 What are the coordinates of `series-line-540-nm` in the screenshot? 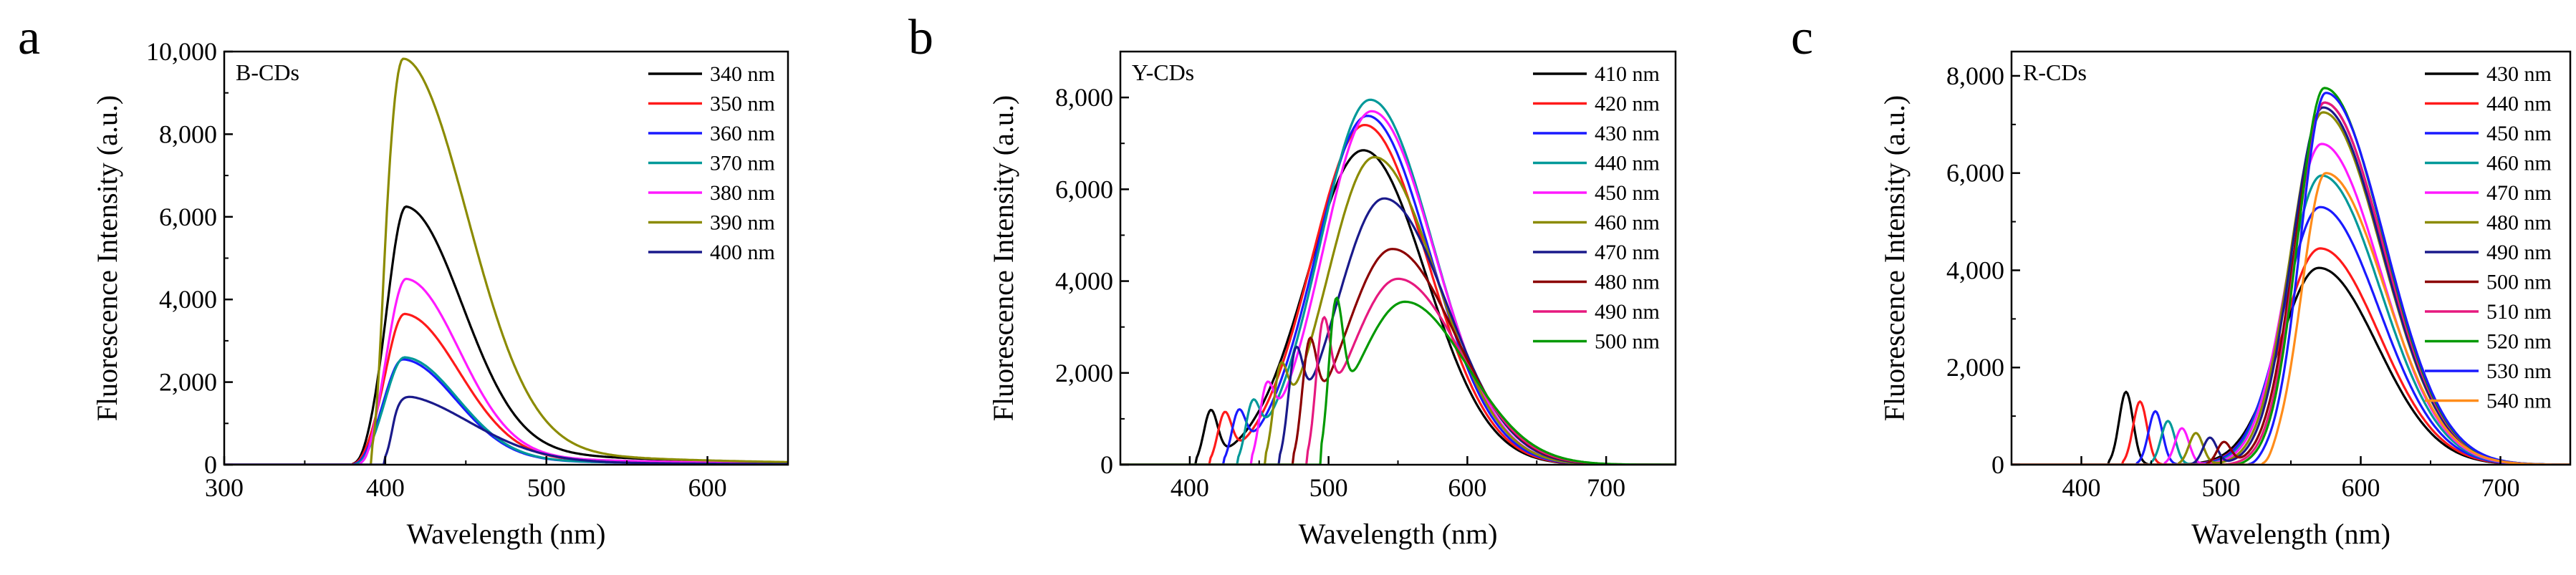 It's located at (2291, 318).